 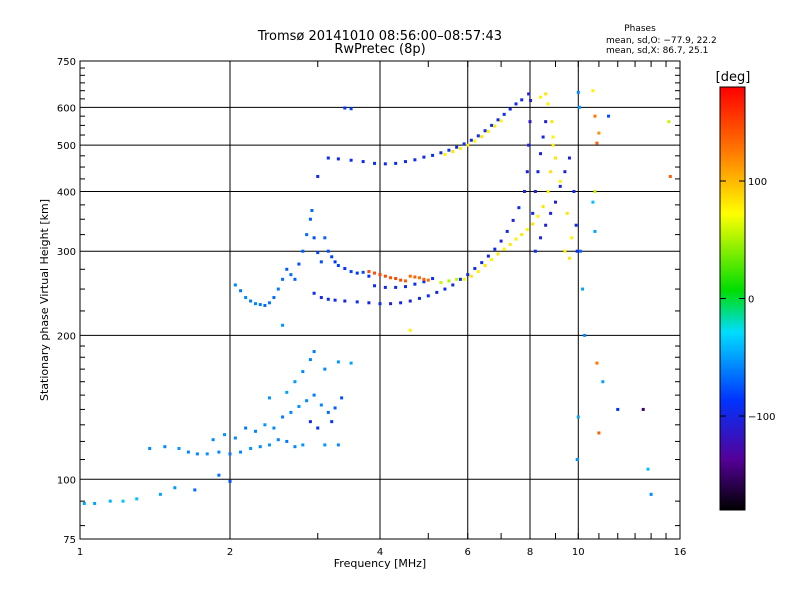 What do you see at coordinates (44, 300) in the screenshot?
I see `y-axis-label: Stationary phase Virtual Height [km]` at bounding box center [44, 300].